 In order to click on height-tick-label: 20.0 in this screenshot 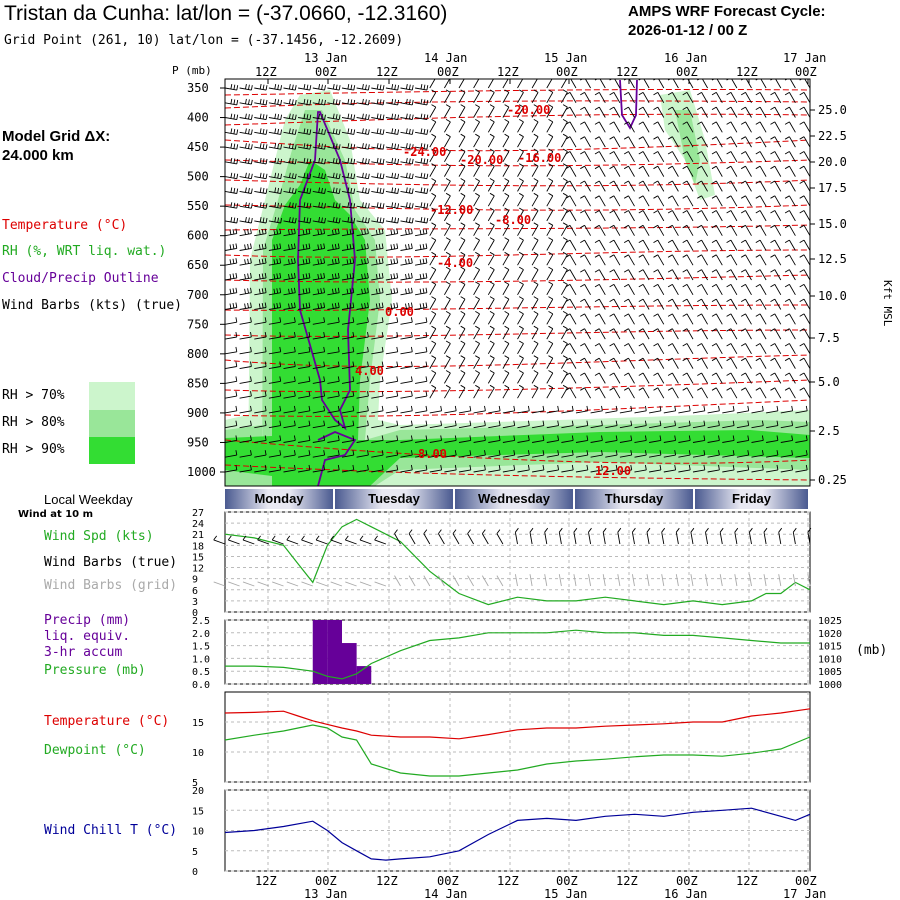, I will do `click(832, 162)`.